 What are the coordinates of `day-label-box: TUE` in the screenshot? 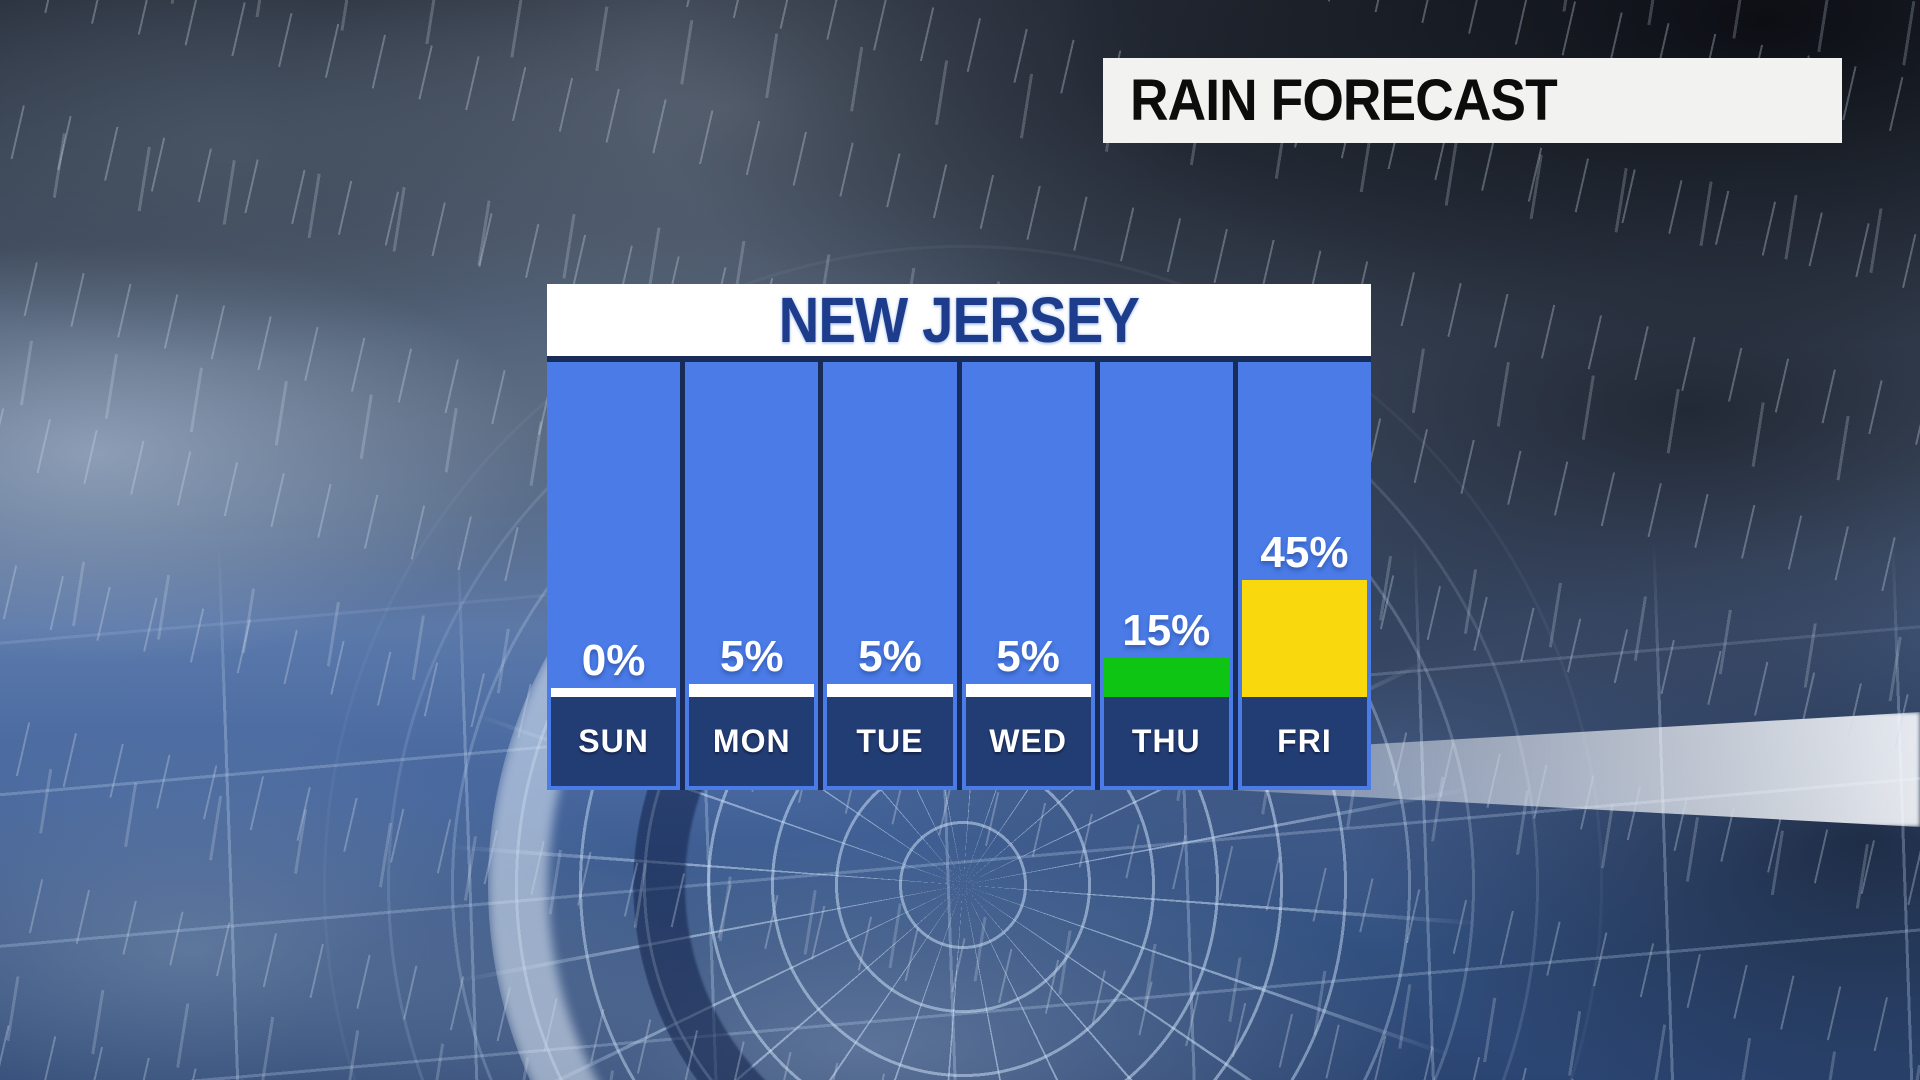 It's located at (890, 741).